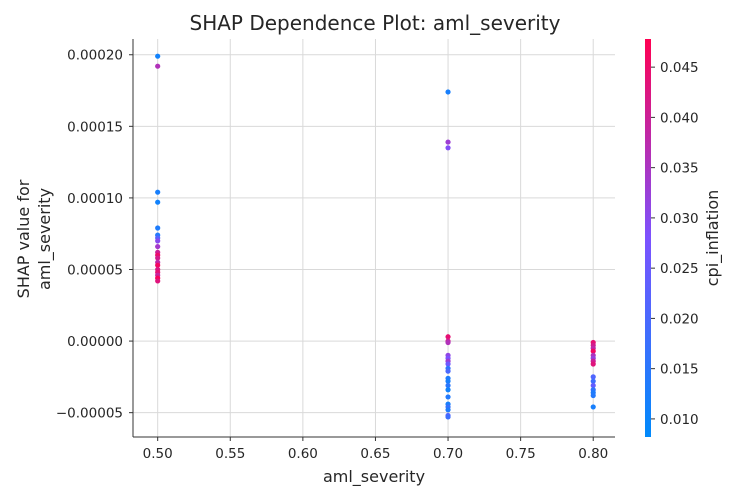 The width and height of the screenshot is (750, 500). Describe the element at coordinates (679, 169) in the screenshot. I see `colorbar-tick-label: 0.035` at that location.